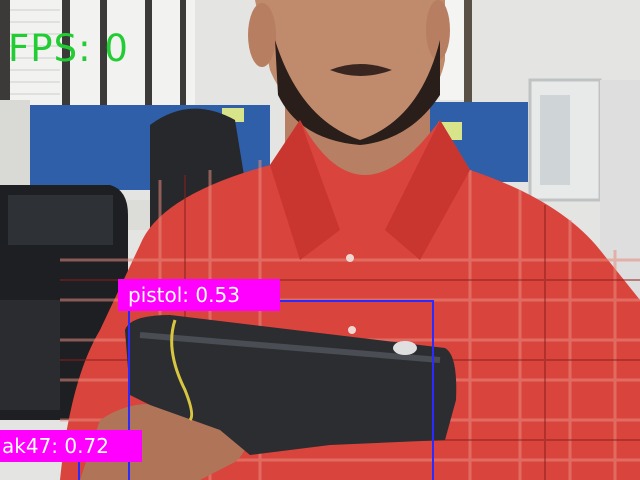  Describe the element at coordinates (71, 446) in the screenshot. I see `detection-label-ak47: ak47: 0.72` at that location.